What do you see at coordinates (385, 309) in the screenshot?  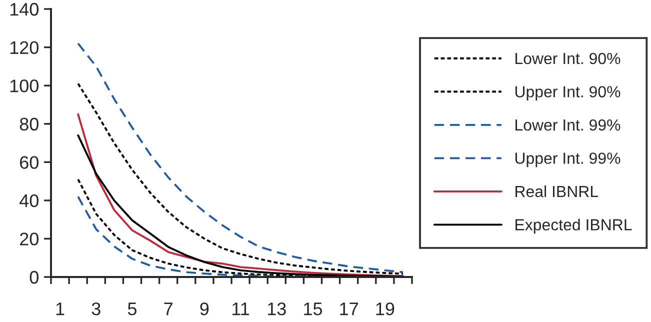 I see `x-tick-label: 19` at bounding box center [385, 309].